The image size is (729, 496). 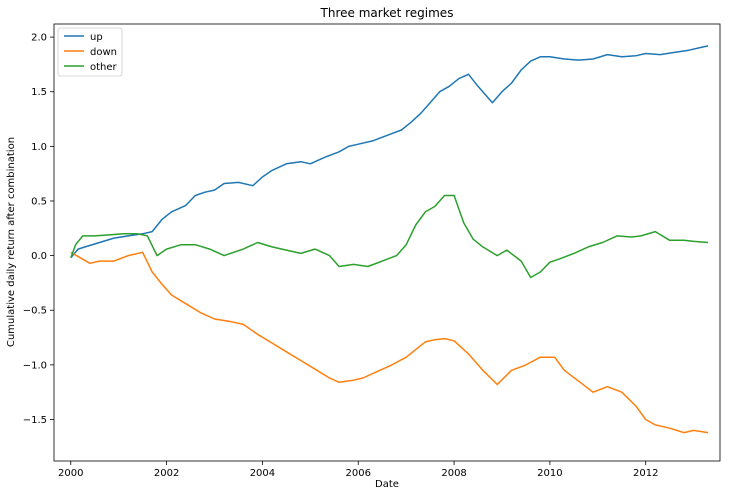 I want to click on legend-label-other: other, so click(x=104, y=67).